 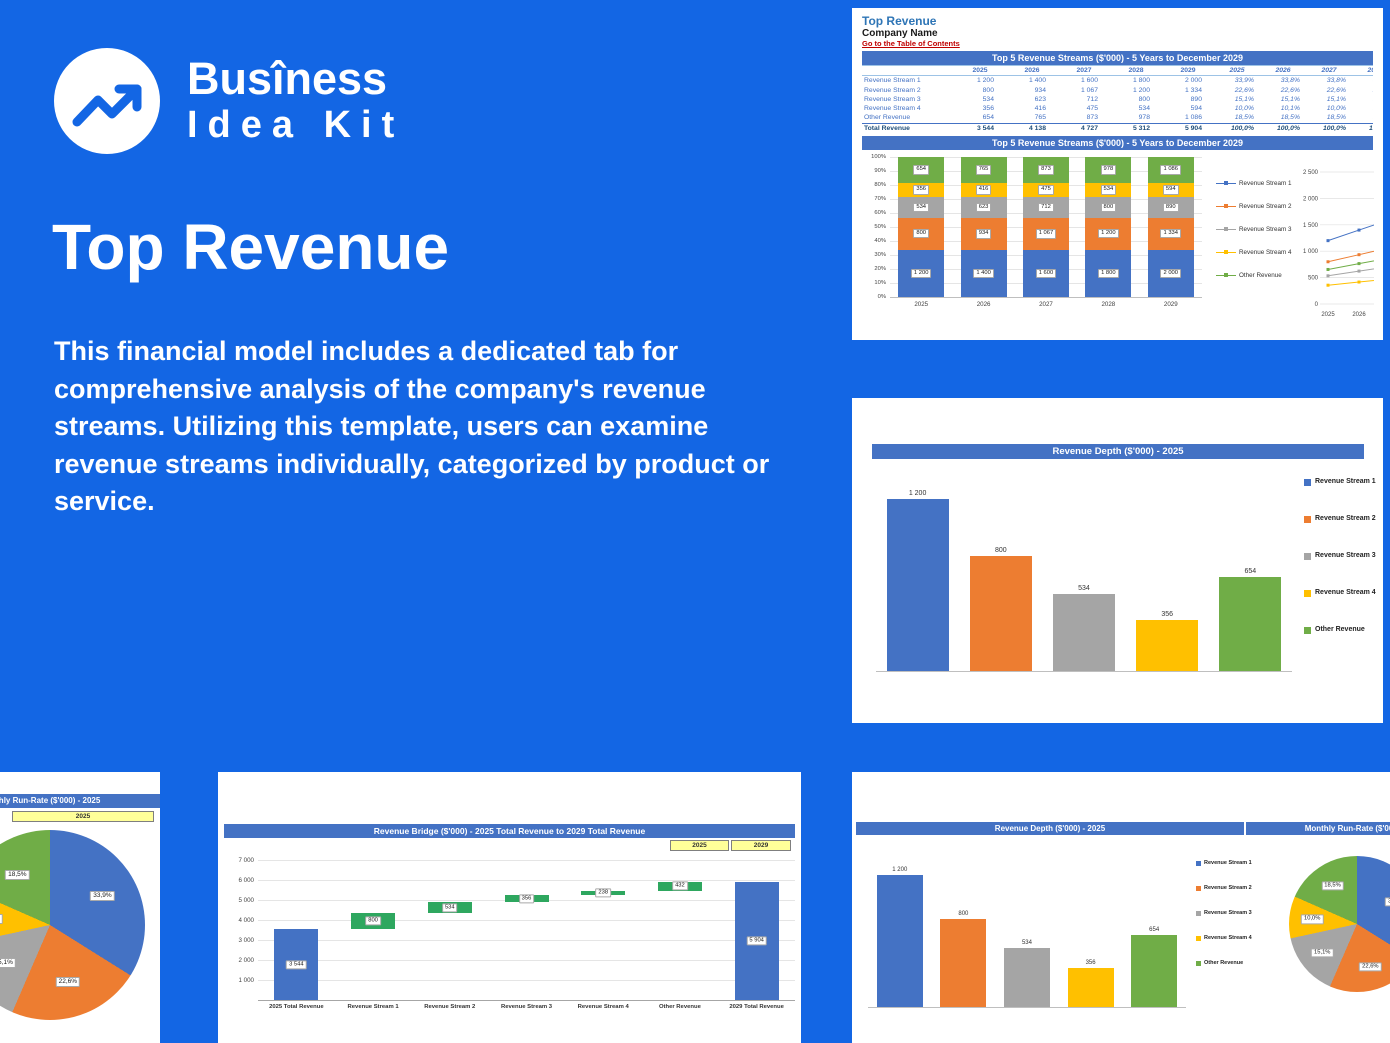 I want to click on segment-value-label: 765, so click(x=983, y=170).